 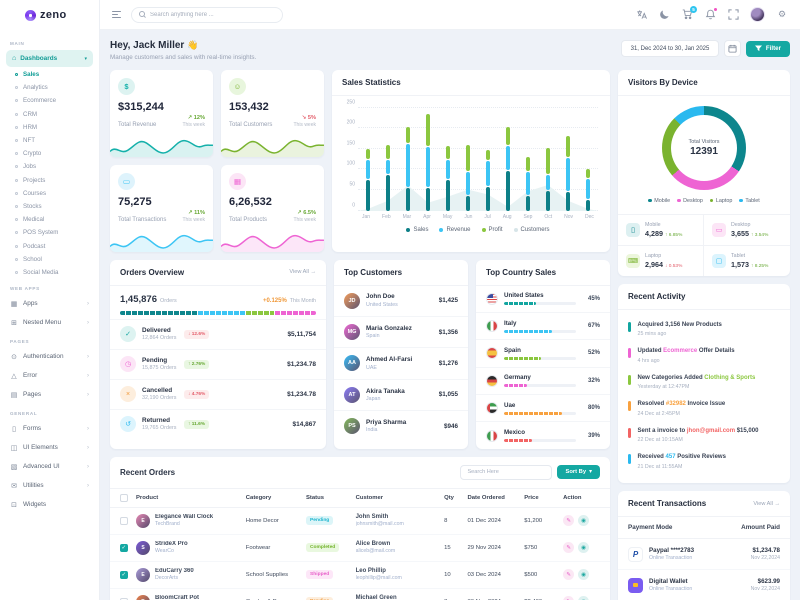 I want to click on sidebar-item-courses: Courses, so click(x=49, y=193).